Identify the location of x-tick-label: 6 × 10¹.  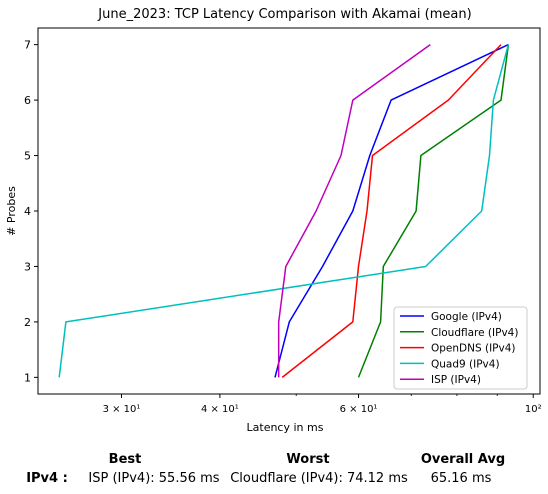
(359, 409).